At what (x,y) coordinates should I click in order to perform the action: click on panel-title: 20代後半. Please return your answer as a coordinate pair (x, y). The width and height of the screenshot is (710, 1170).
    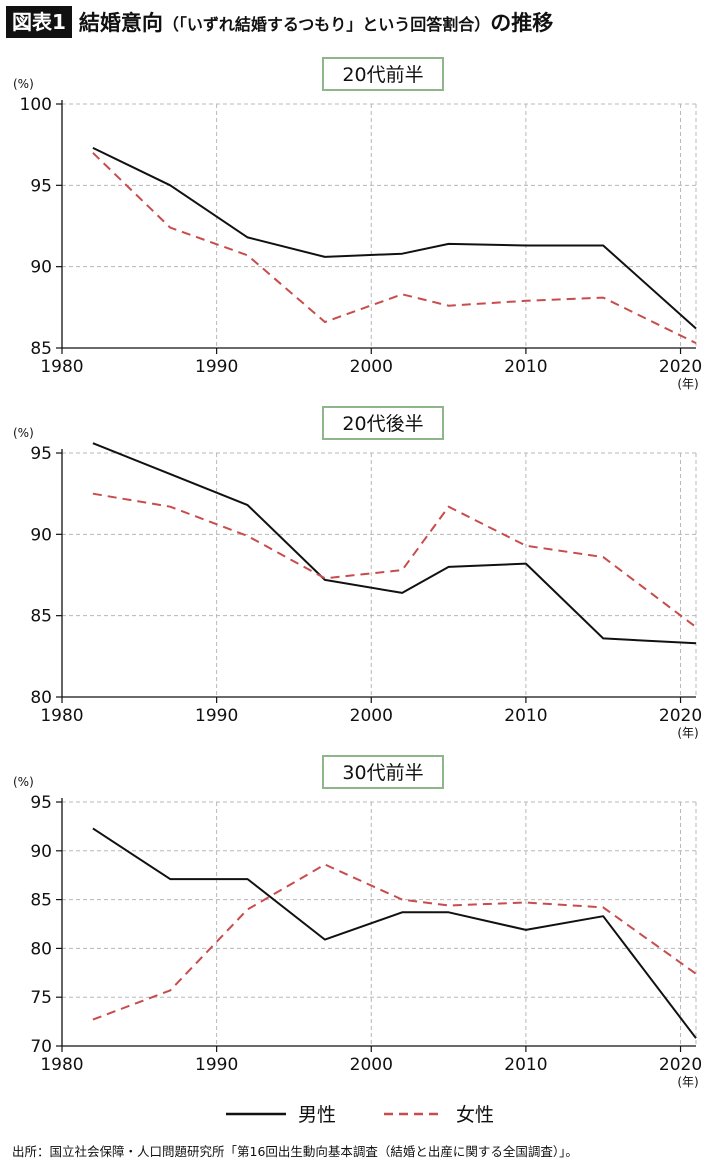
    Looking at the image, I should click on (382, 424).